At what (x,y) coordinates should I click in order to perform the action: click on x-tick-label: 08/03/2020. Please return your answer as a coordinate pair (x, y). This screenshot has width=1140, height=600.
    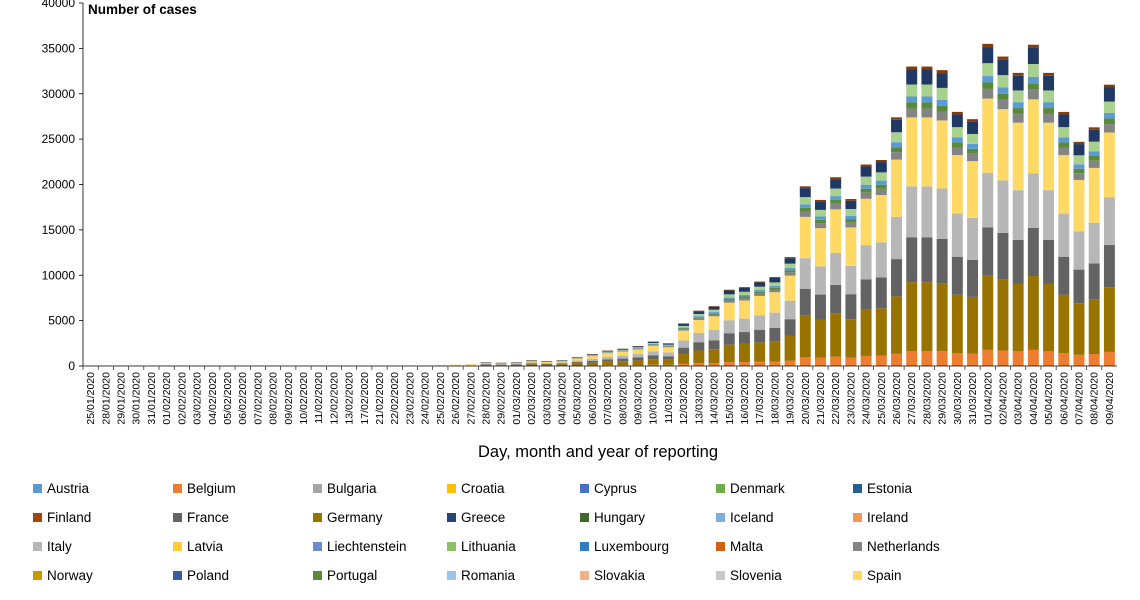
    Looking at the image, I should click on (623, 398).